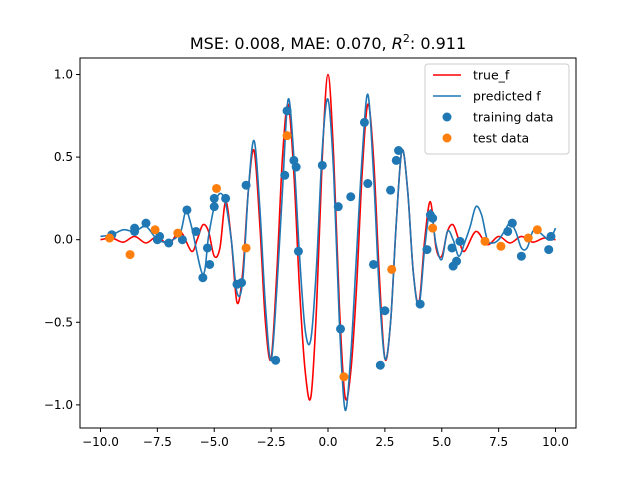 The image size is (640, 484). Describe the element at coordinates (327, 442) in the screenshot. I see `x-tick-label: 0.0` at that location.